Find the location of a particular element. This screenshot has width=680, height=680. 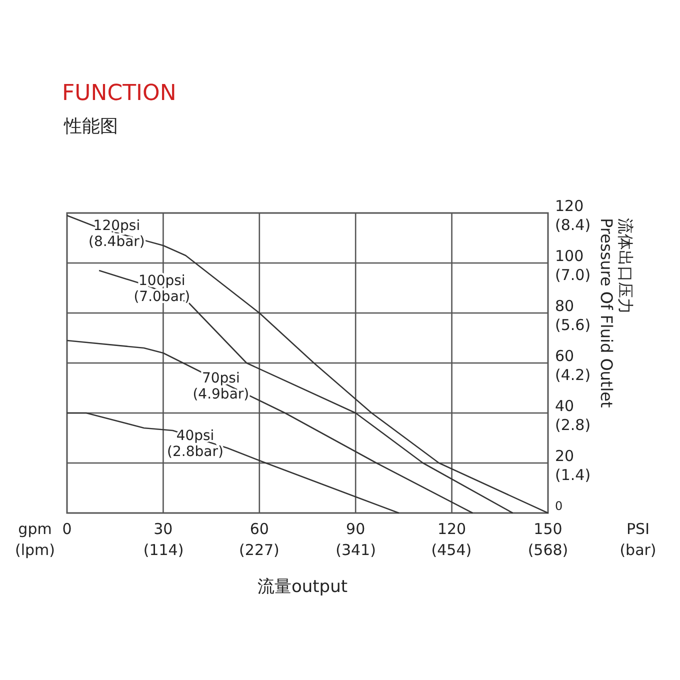

subtitle: 性能图 is located at coordinates (91, 126).